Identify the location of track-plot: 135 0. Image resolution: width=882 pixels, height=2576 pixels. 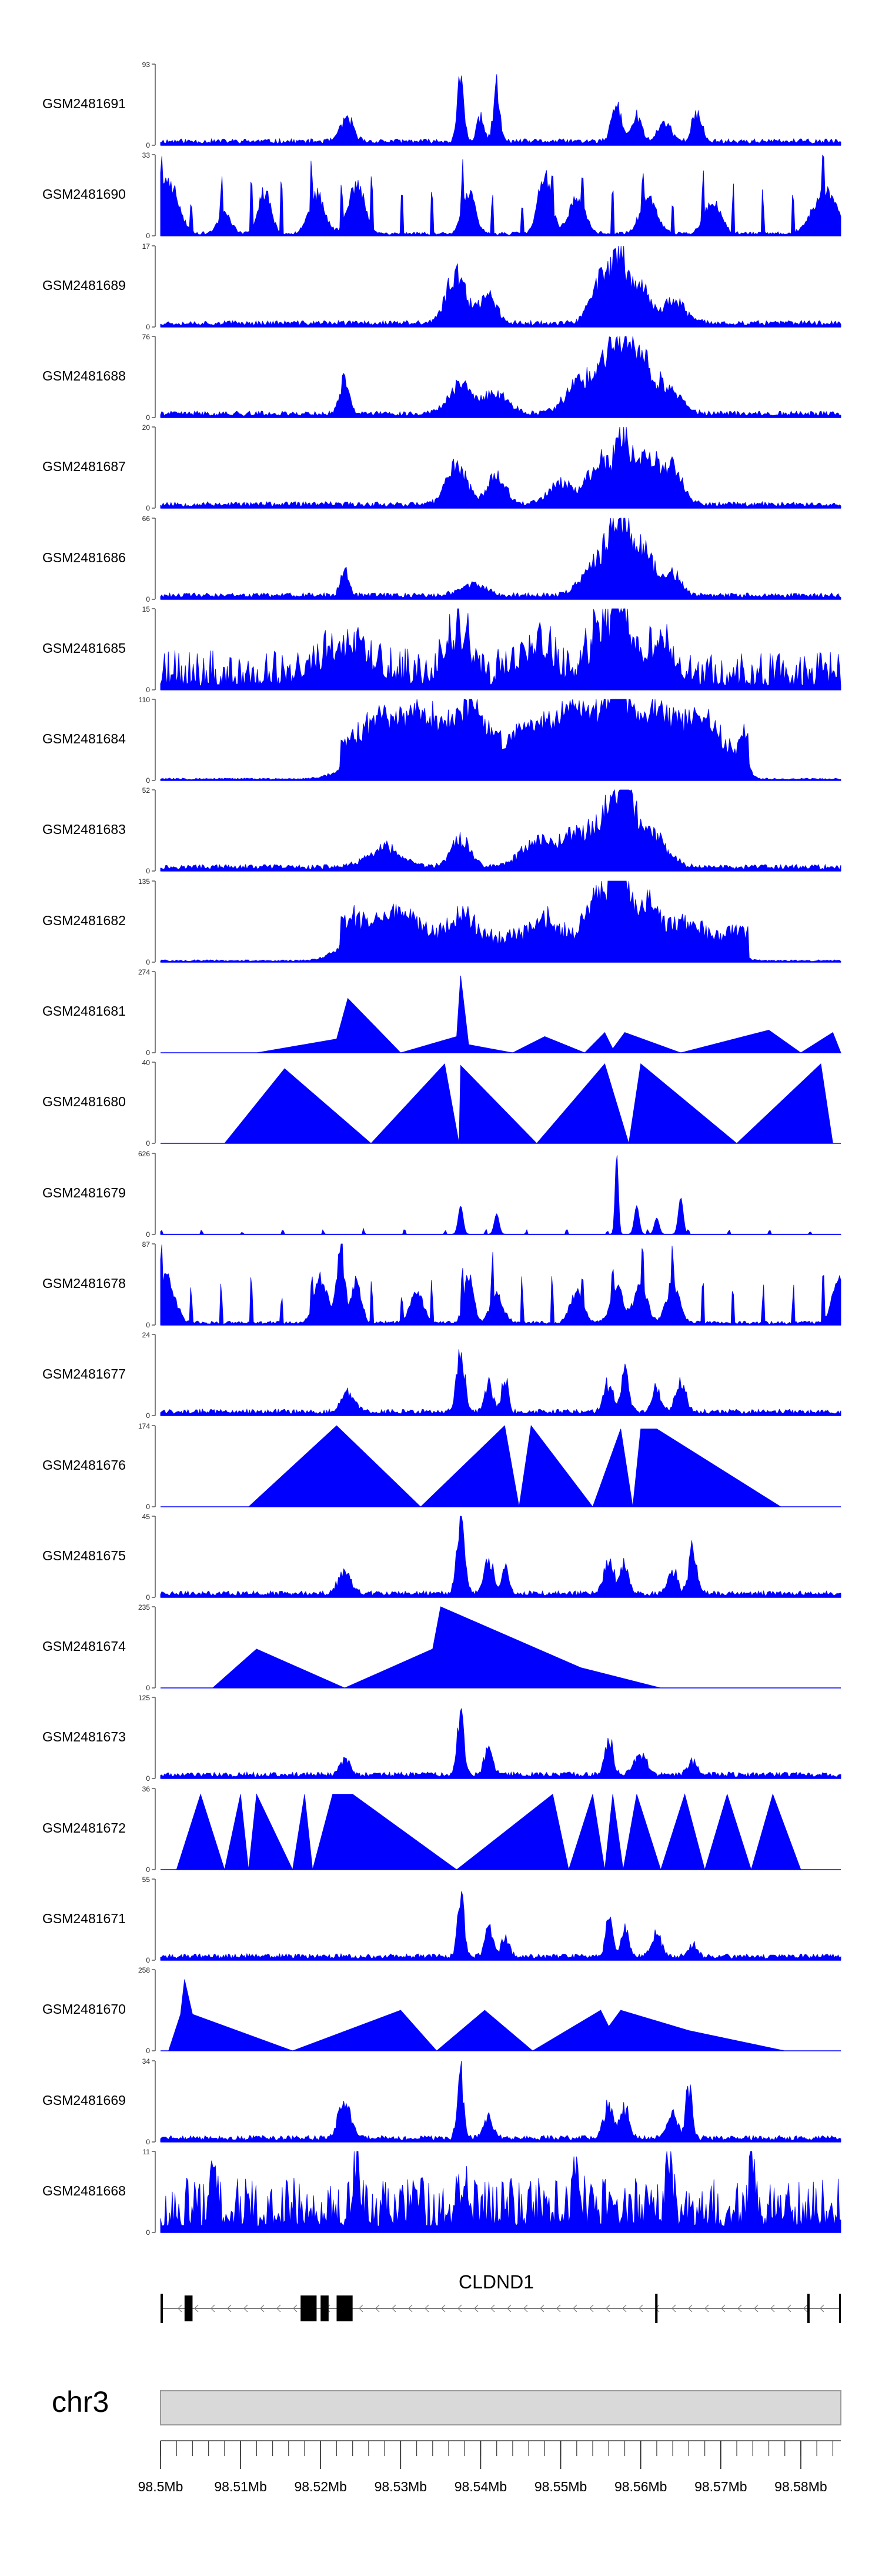
(489, 921).